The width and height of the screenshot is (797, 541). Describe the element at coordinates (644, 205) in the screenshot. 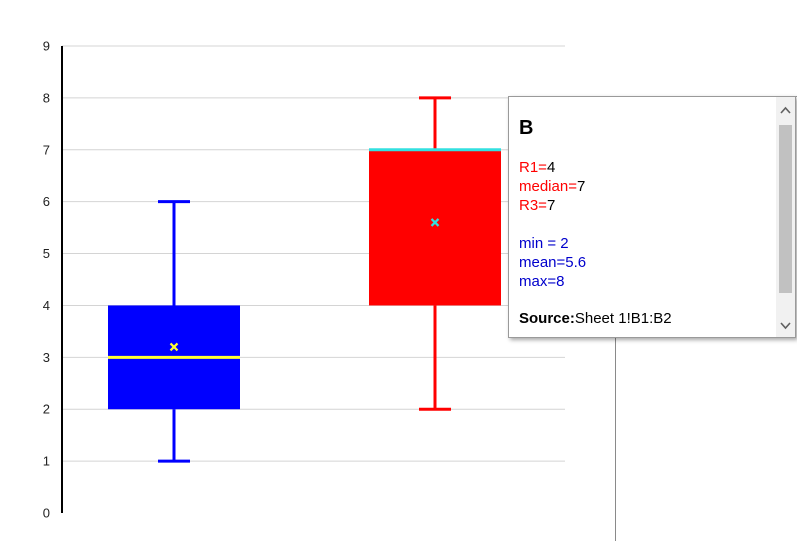

I see `tooltip-r3: R3=7` at that location.